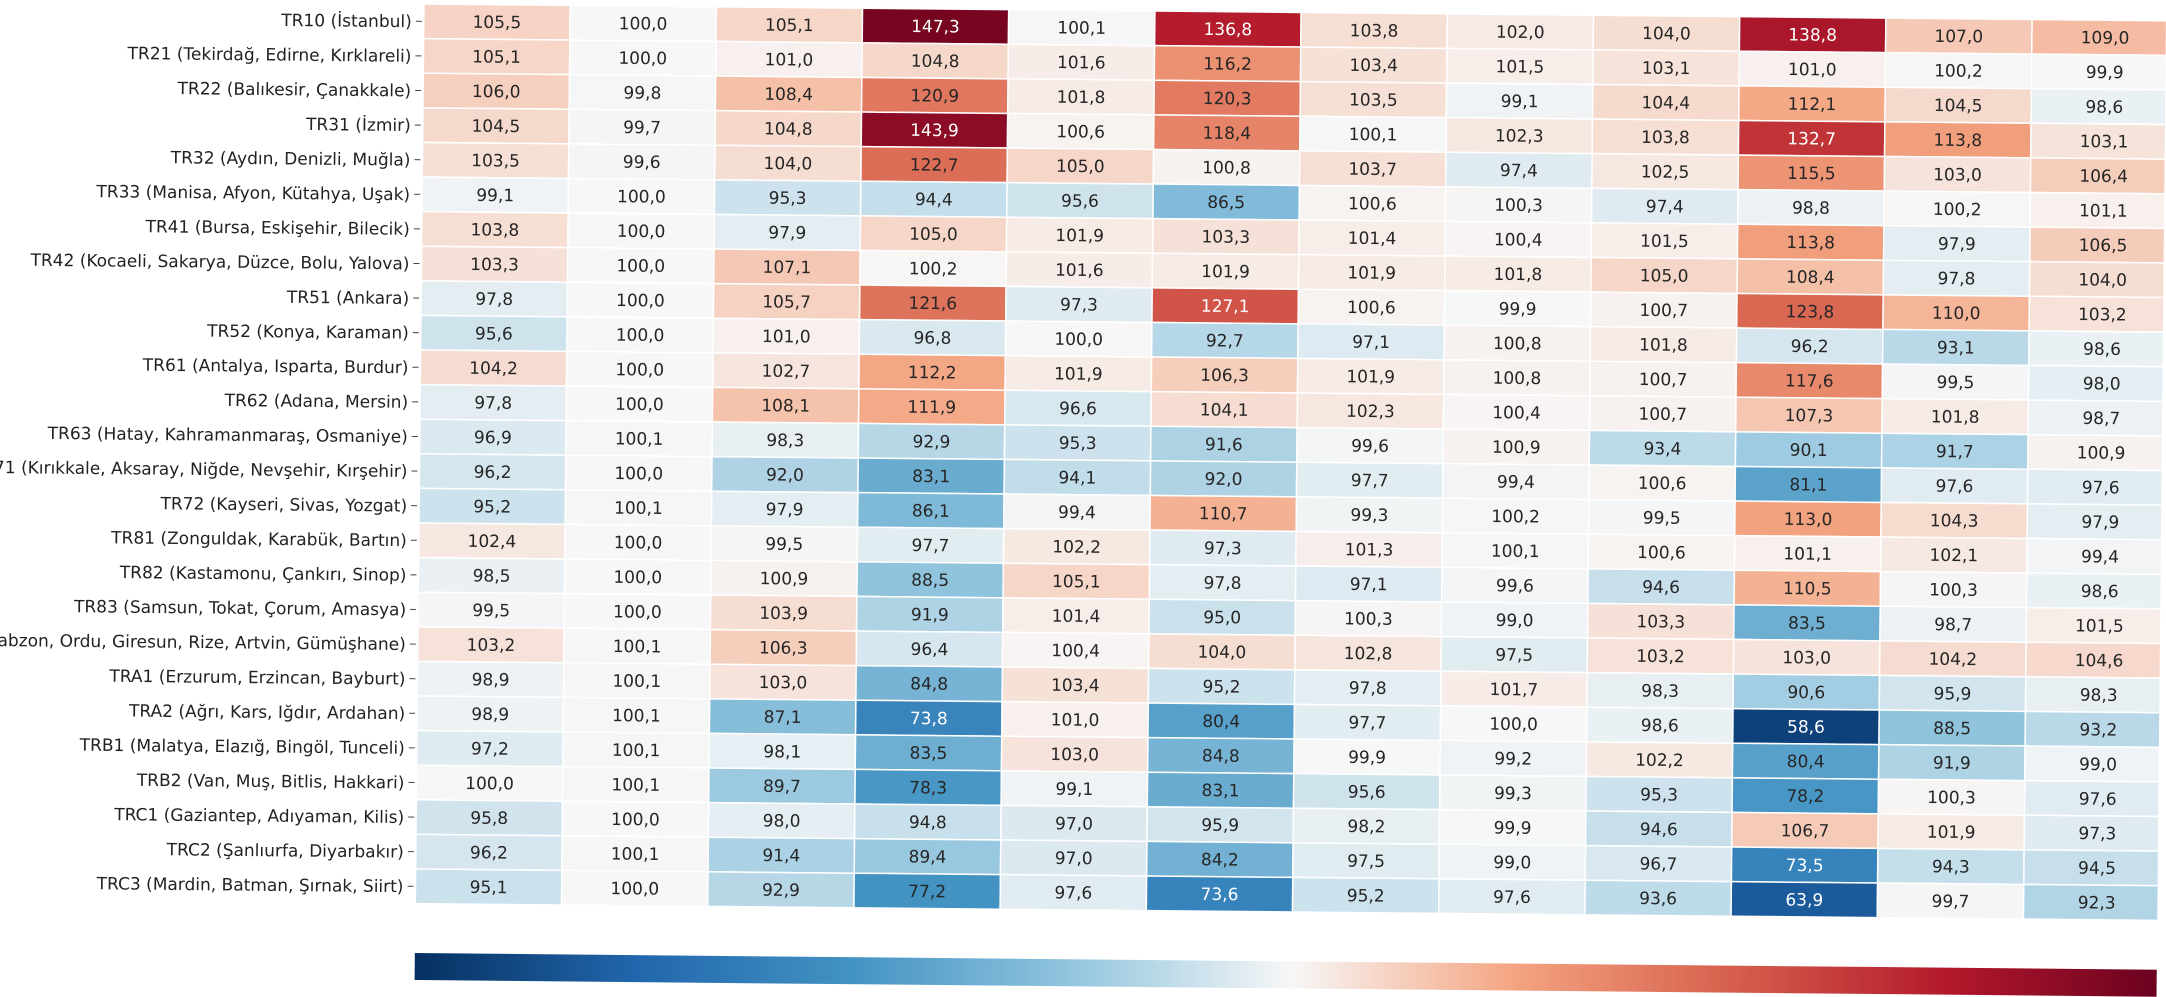  What do you see at coordinates (1227, 64) in the screenshot?
I see `cell-value-label: 116,2` at bounding box center [1227, 64].